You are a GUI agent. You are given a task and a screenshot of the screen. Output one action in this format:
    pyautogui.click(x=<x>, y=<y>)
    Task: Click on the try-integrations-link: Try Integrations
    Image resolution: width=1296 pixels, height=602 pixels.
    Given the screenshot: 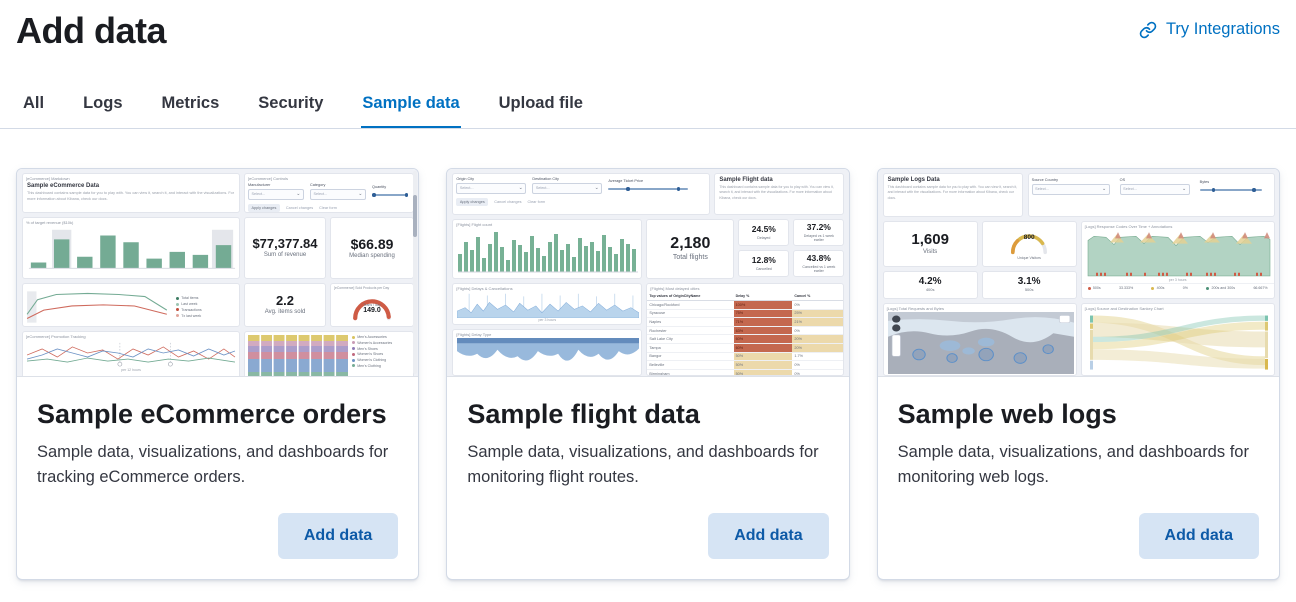 What is the action you would take?
    pyautogui.click(x=1209, y=29)
    